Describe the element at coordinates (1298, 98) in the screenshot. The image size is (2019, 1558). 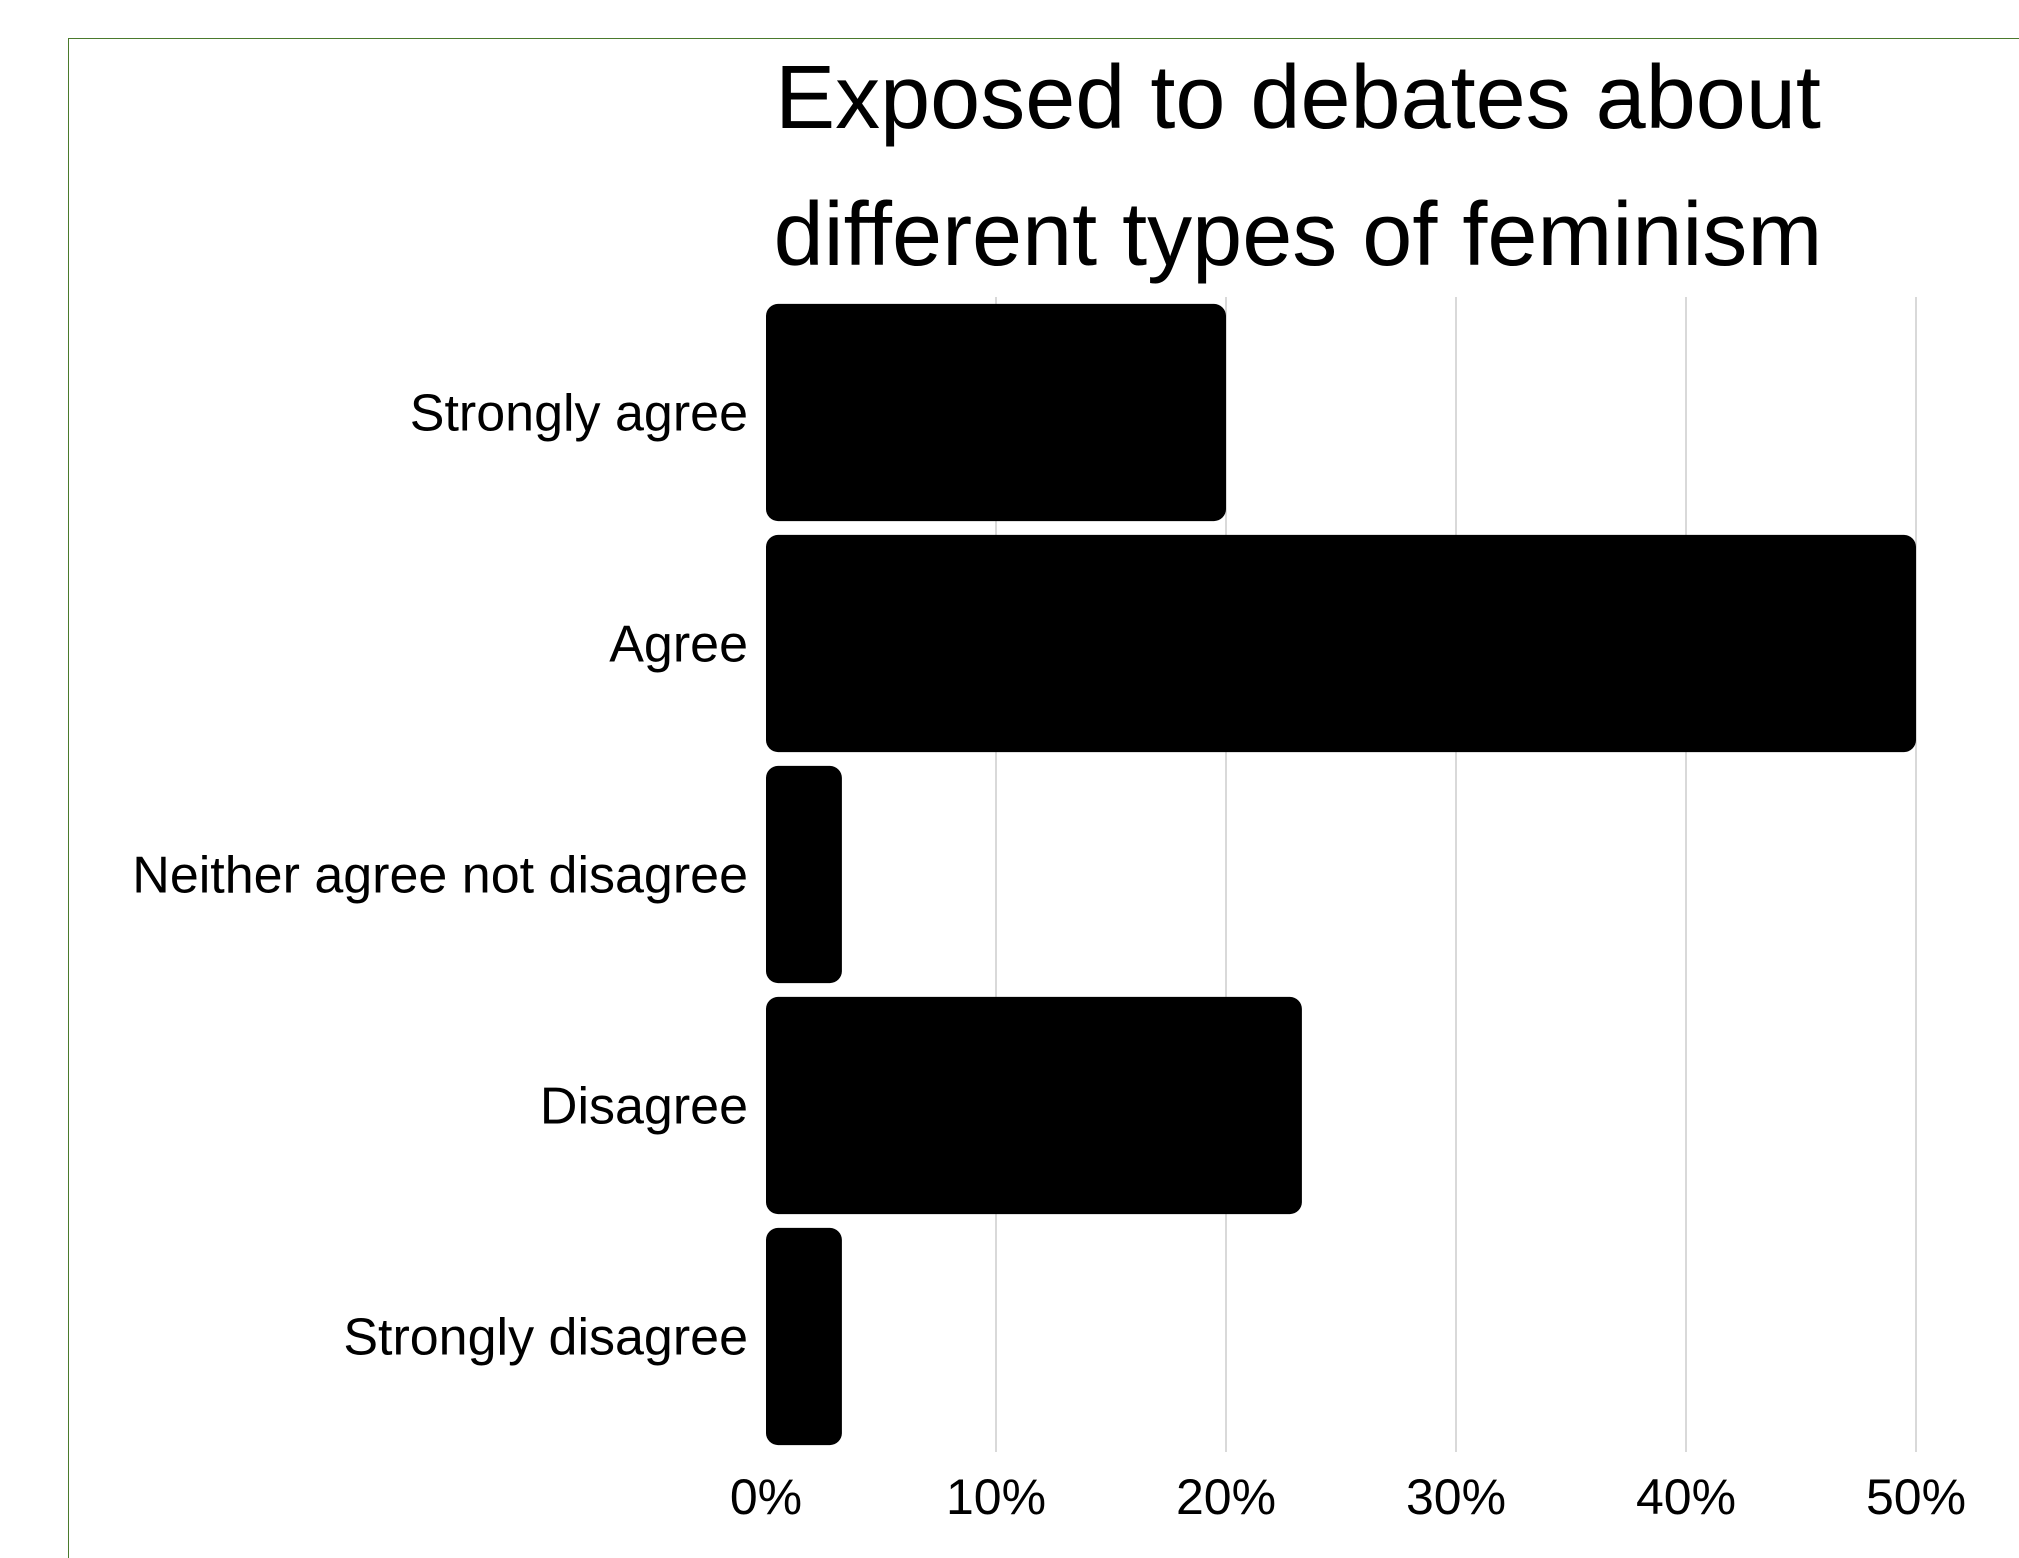
I see `chart-title-line-1: Exposed to debates about` at that location.